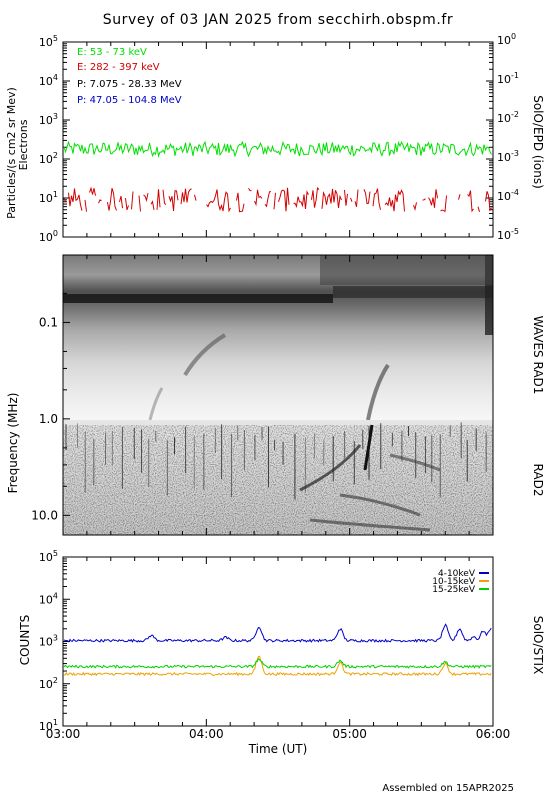 The image size is (550, 800). Describe the element at coordinates (278, 749) in the screenshot. I see `time-axis-label: Time (UT)` at that location.